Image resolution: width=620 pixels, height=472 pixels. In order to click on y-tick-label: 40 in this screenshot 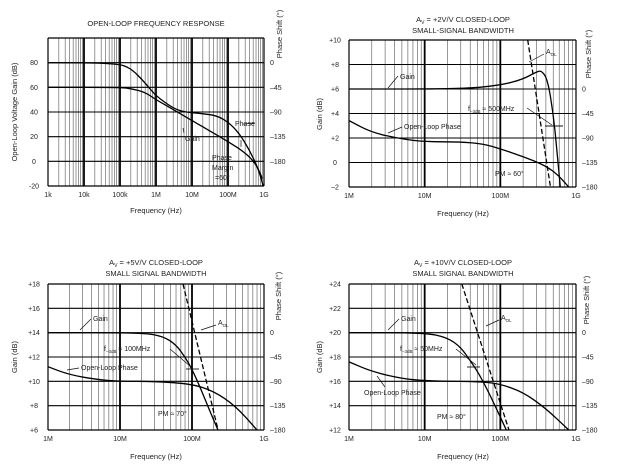, I will do `click(34, 113)`.